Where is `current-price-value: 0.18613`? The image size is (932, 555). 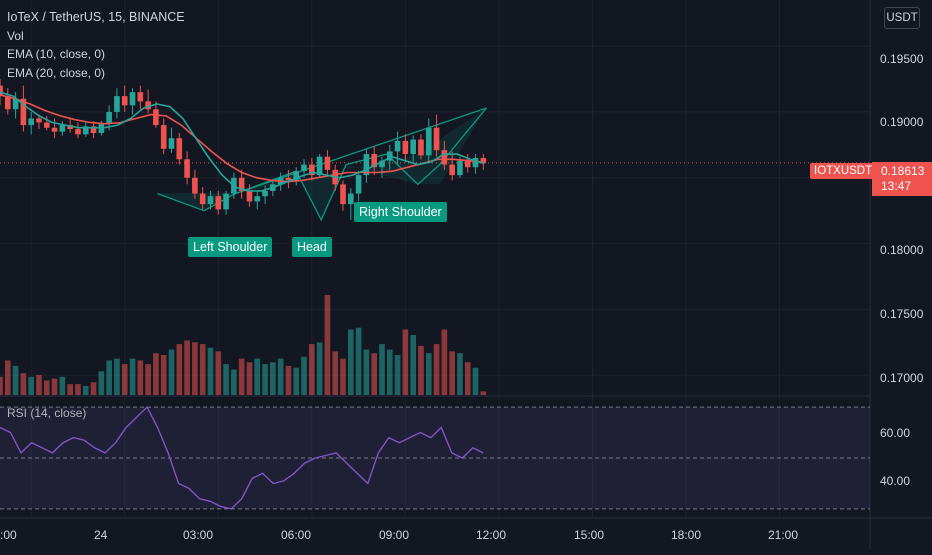 current-price-value: 0.18613 is located at coordinates (903, 171).